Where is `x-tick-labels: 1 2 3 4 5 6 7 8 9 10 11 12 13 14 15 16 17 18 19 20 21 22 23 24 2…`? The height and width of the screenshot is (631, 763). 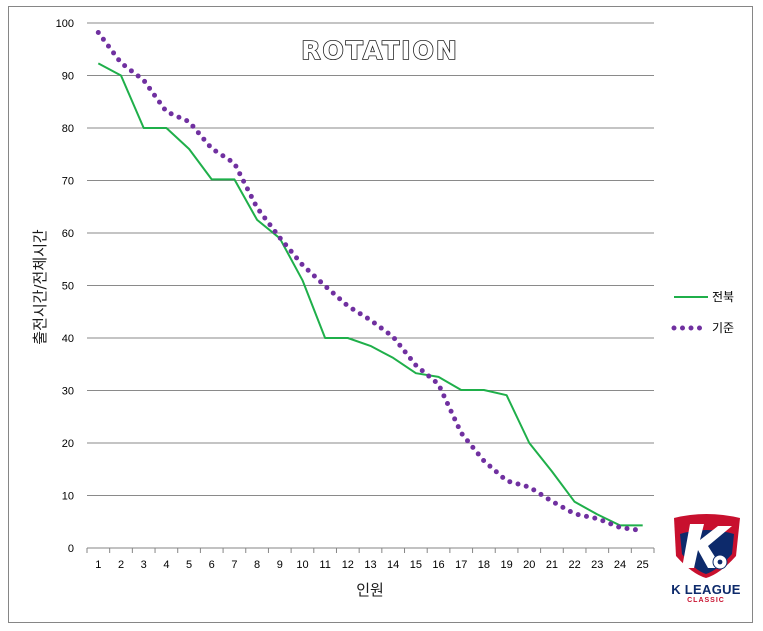
x-tick-labels: 1 2 3 4 5 6 7 8 9 10 11 12 13 14 15 16 17 18 19 20 21 22 23 24 2… is located at coordinates (372, 565).